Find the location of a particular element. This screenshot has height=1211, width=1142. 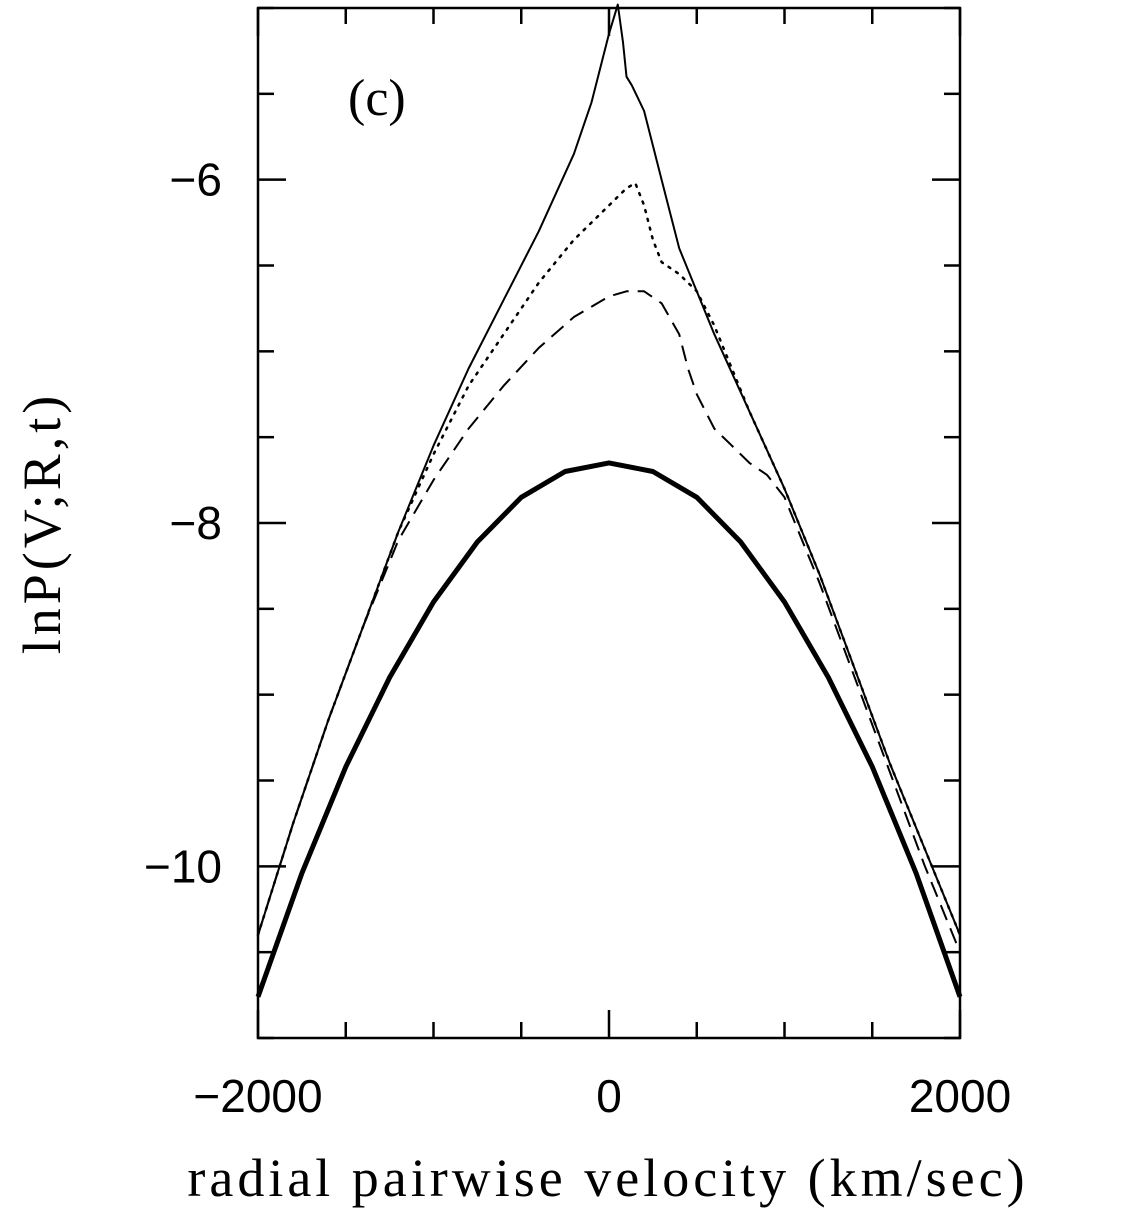

x-tick-label: 0 is located at coordinates (609, 1096).